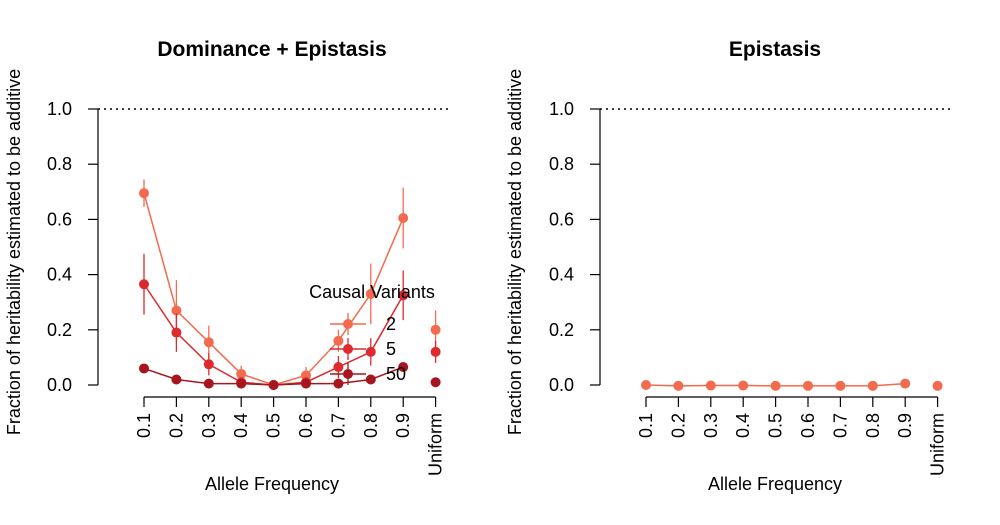 Image resolution: width=1000 pixels, height=525 pixels. I want to click on chart-title: Epistasis, so click(775, 49).